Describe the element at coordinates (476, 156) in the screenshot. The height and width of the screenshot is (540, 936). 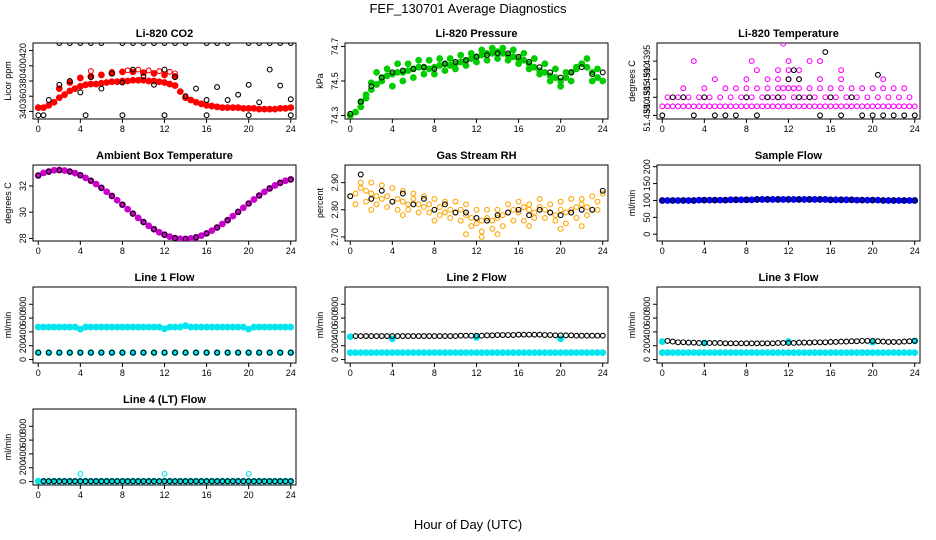
I see `panel-title: Gas Stream RH` at that location.